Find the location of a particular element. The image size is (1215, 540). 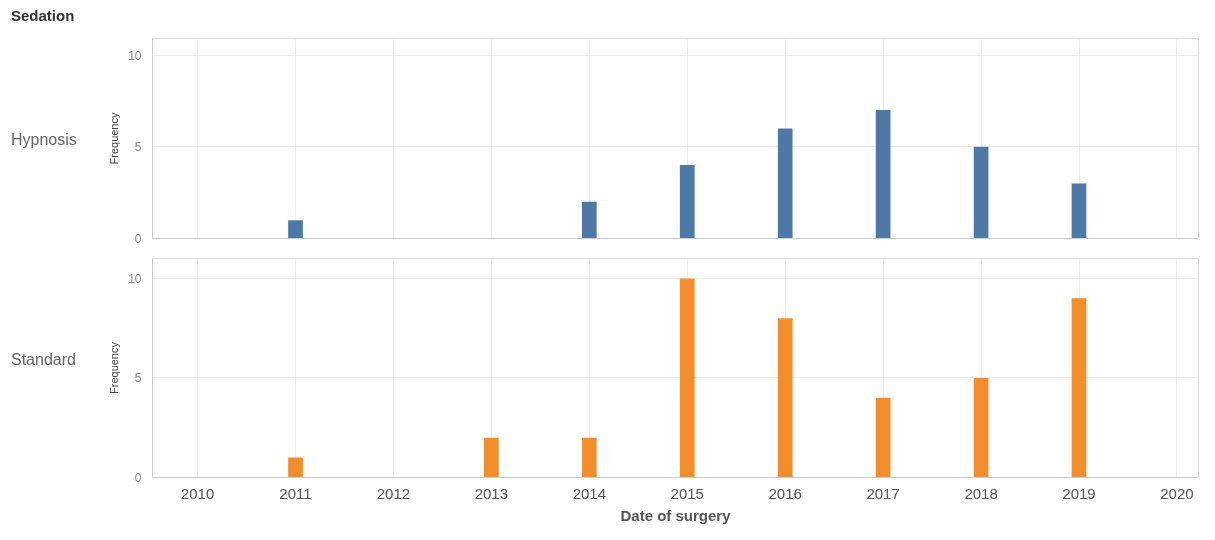

x-tick-label: 2018 is located at coordinates (981, 493).